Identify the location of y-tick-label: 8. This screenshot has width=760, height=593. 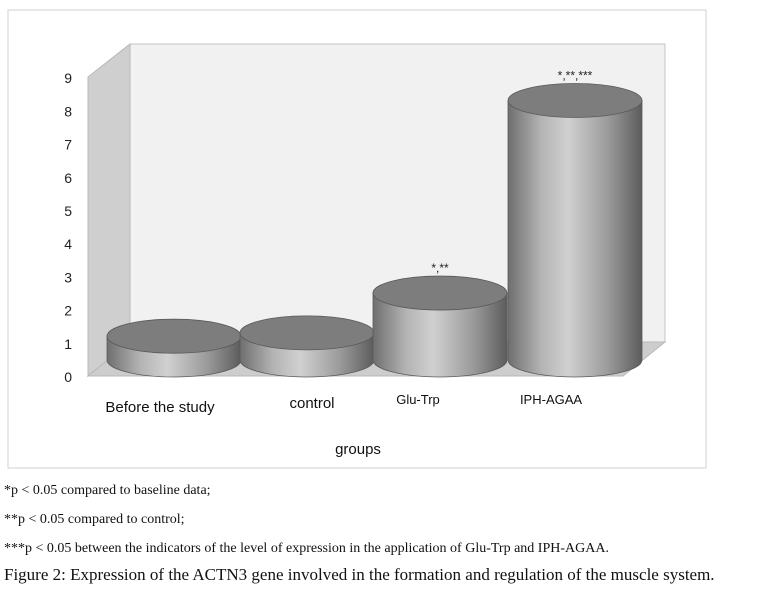
(68, 111).